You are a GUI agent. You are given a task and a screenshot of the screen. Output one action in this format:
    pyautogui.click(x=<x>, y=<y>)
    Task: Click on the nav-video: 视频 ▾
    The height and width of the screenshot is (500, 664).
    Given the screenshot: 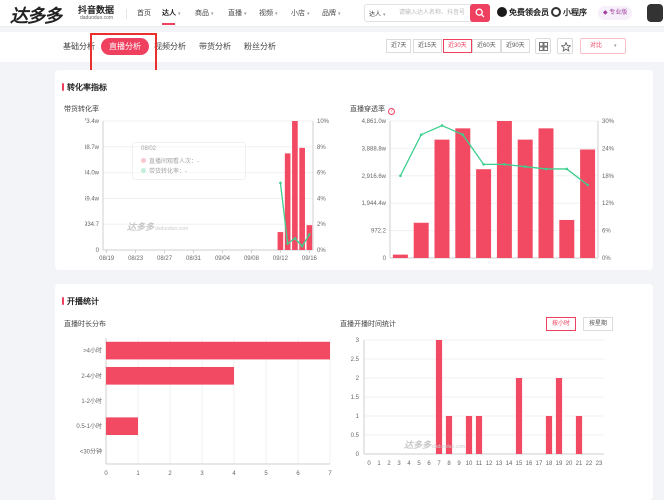 What is the action you would take?
    pyautogui.click(x=268, y=13)
    